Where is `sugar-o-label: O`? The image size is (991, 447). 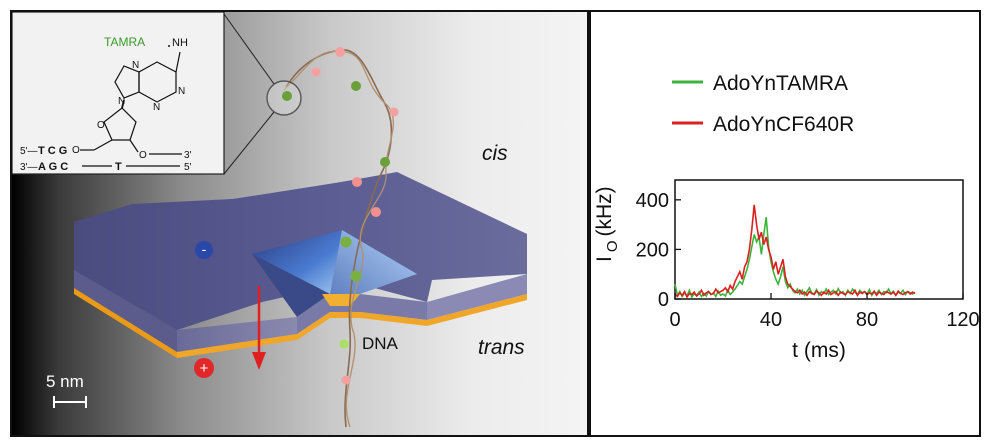 sugar-o-label: O is located at coordinates (101, 125).